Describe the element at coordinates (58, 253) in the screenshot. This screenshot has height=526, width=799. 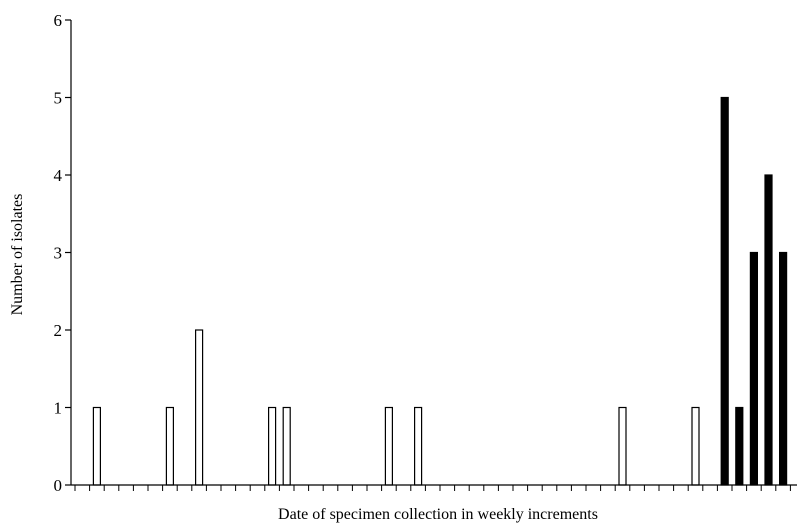
I see `y-tick-label: 3` at that location.